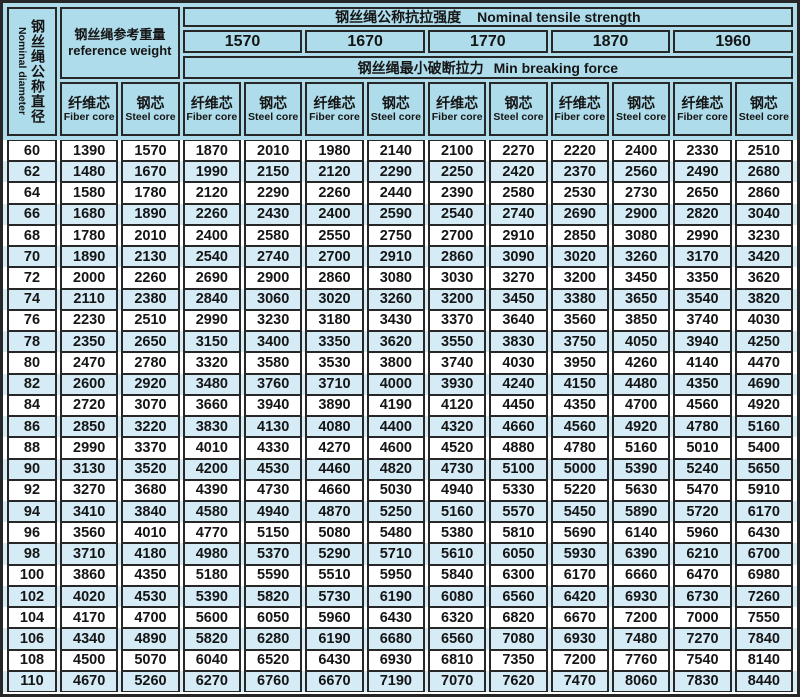  What do you see at coordinates (457, 596) in the screenshot?
I see `breaking-force-cell: 6080` at bounding box center [457, 596].